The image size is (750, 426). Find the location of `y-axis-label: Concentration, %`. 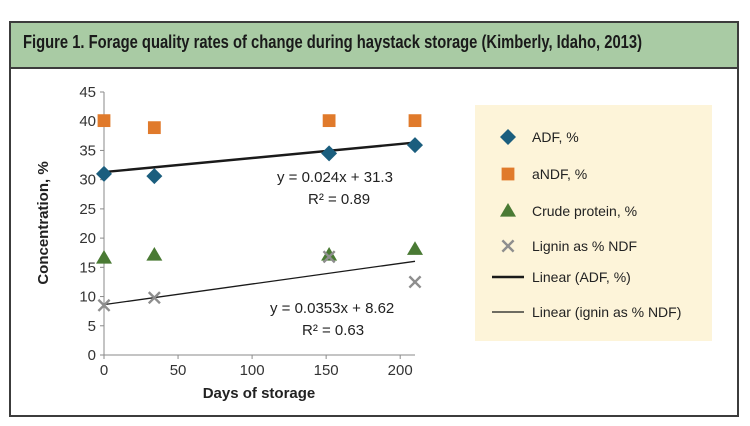

y-axis-label: Concentration, % is located at coordinates (43, 222).